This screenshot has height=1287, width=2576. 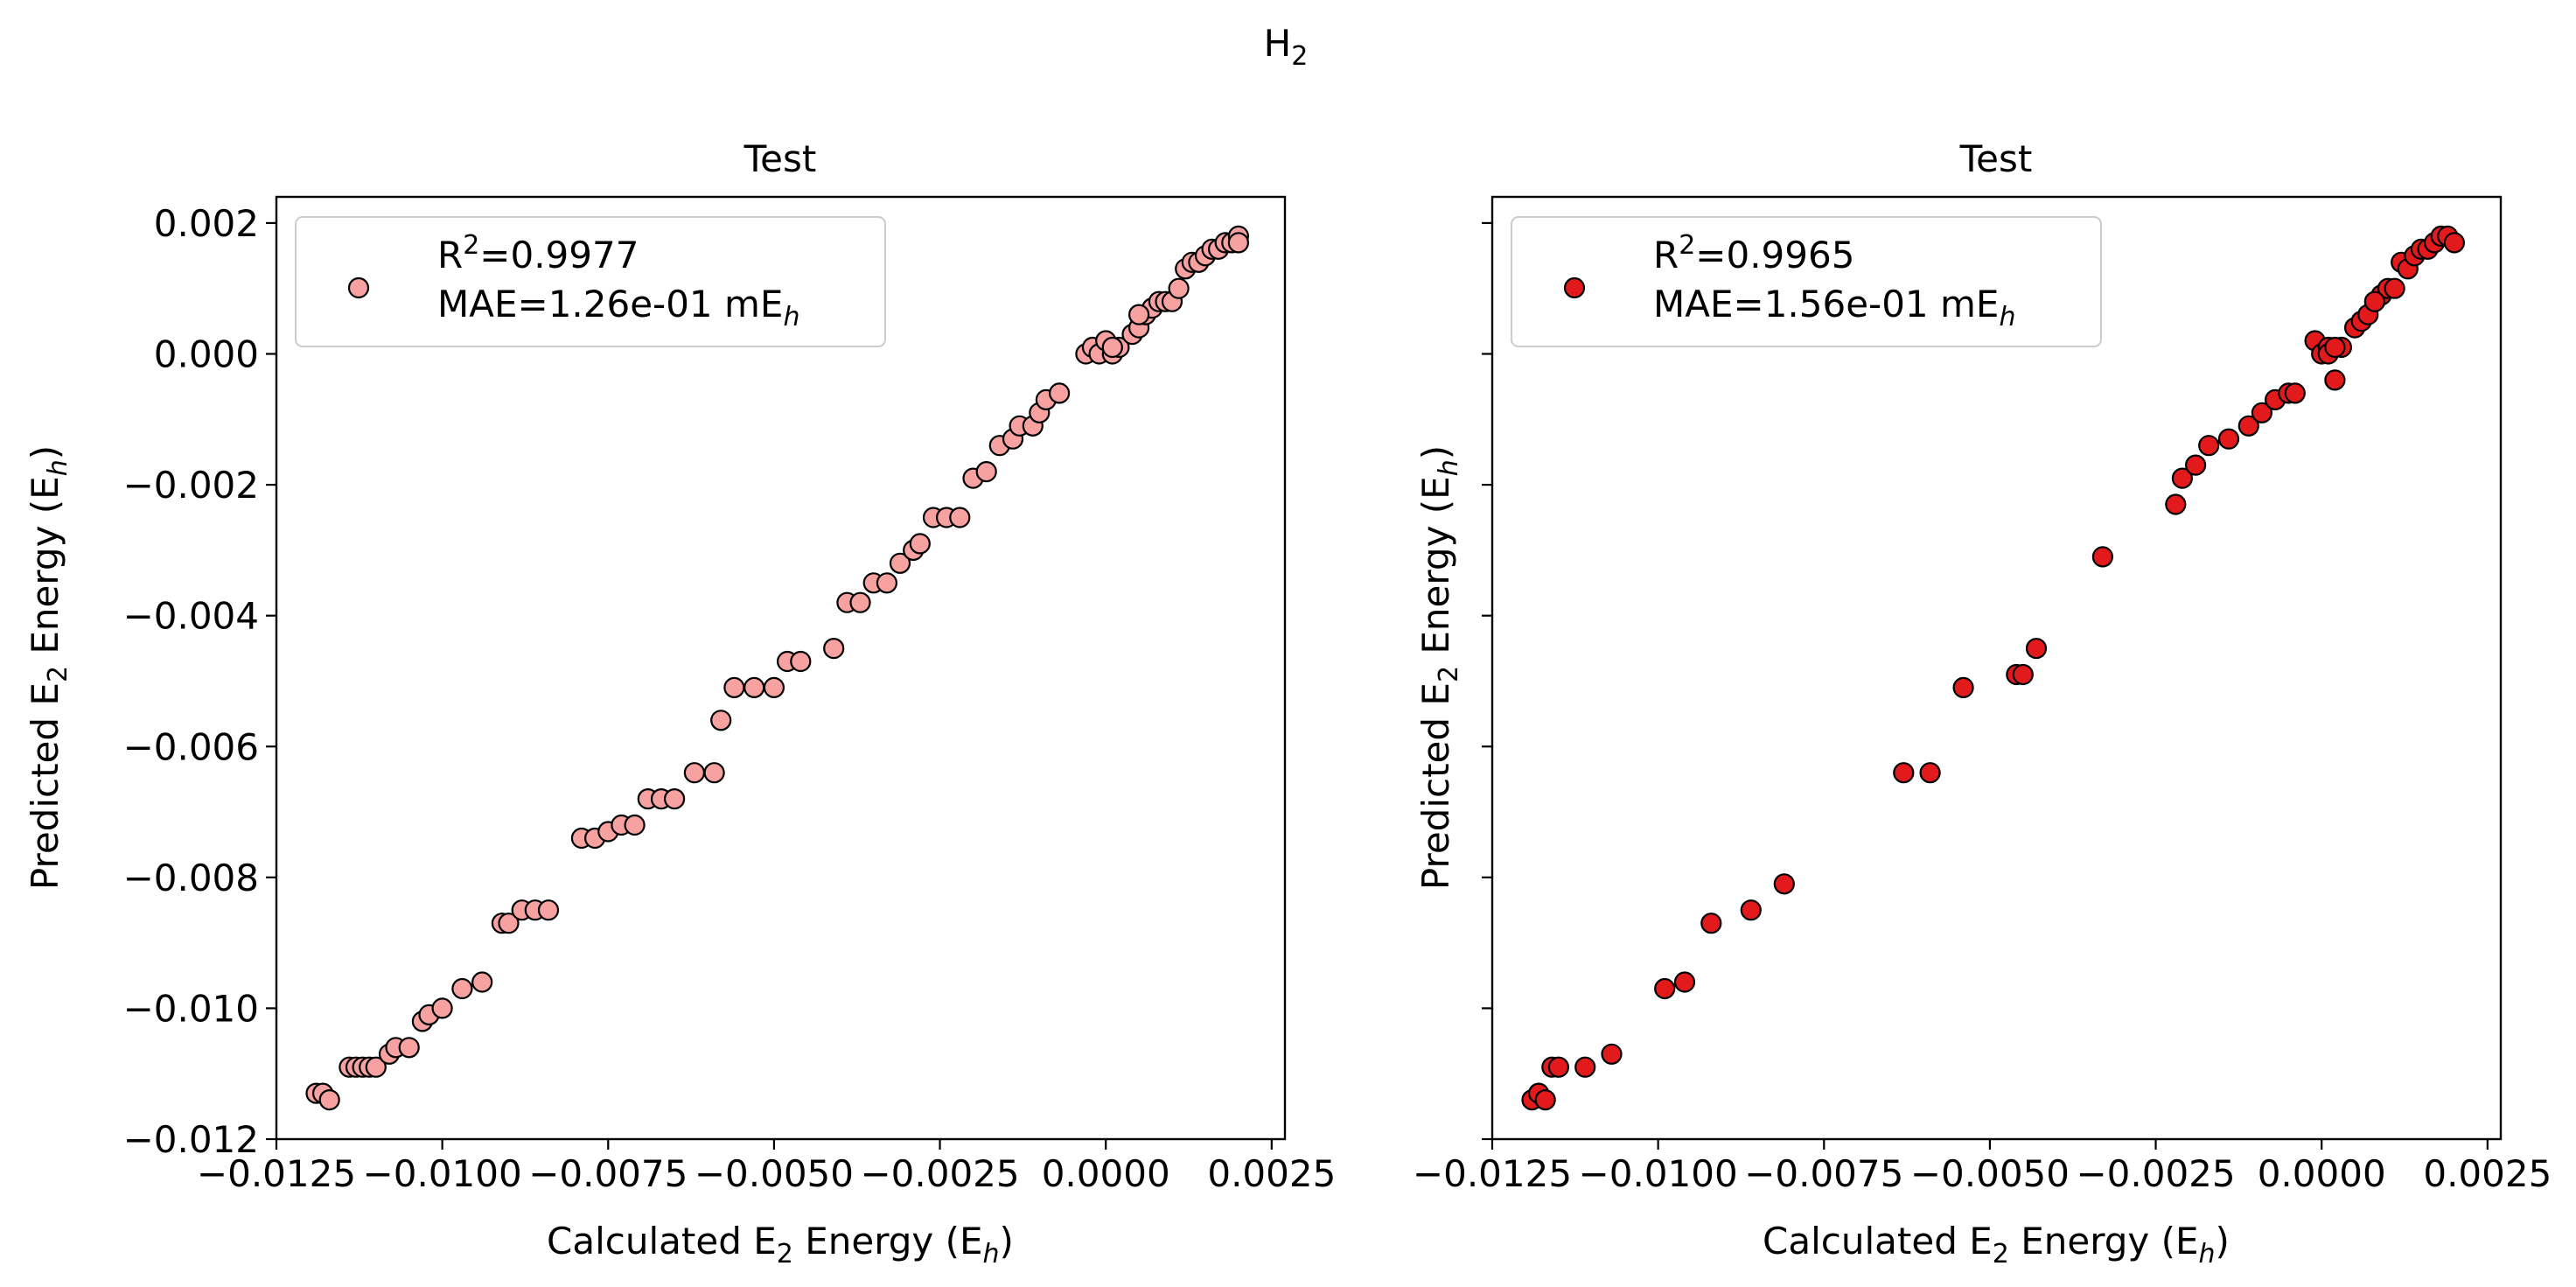 What do you see at coordinates (2155, 1173) in the screenshot?
I see `right-x-tick-label: −0.0025` at bounding box center [2155, 1173].